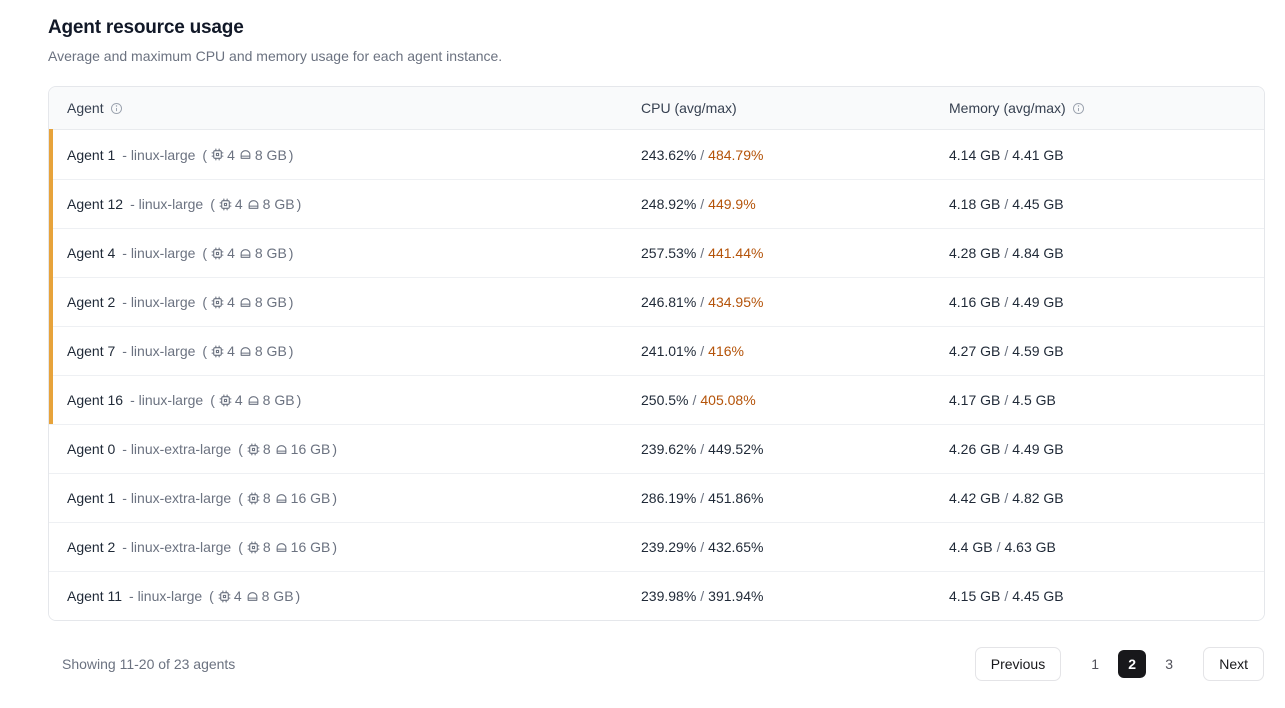 Image resolution: width=1285 pixels, height=708 pixels. What do you see at coordinates (1233, 664) in the screenshot?
I see `next-page-button: Next` at bounding box center [1233, 664].